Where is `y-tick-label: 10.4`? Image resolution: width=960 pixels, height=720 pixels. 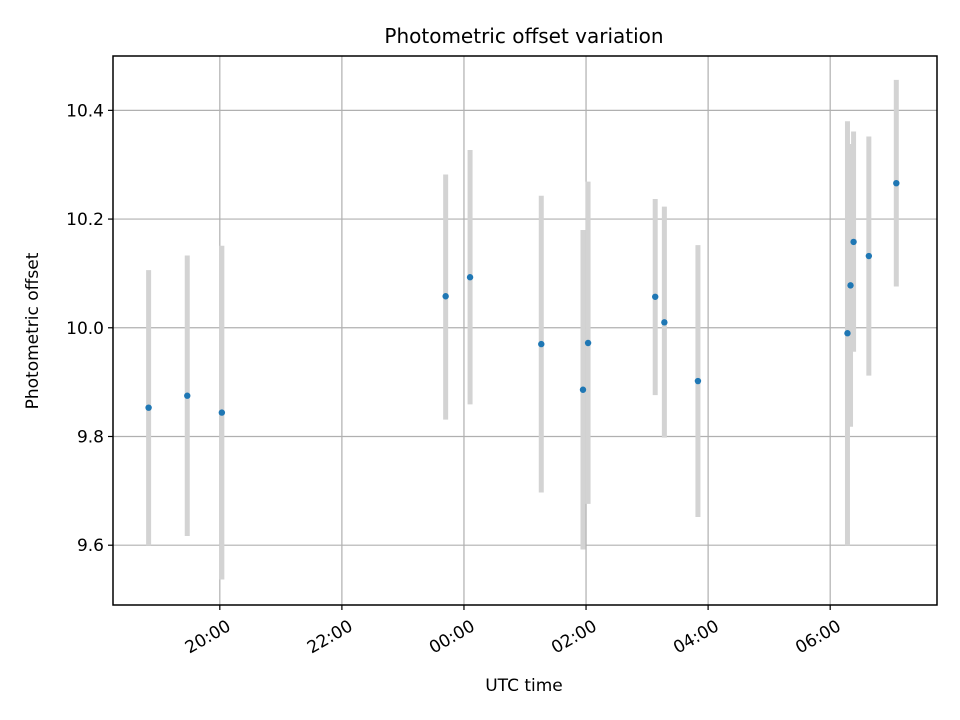
y-tick-label: 10.4 is located at coordinates (85, 111).